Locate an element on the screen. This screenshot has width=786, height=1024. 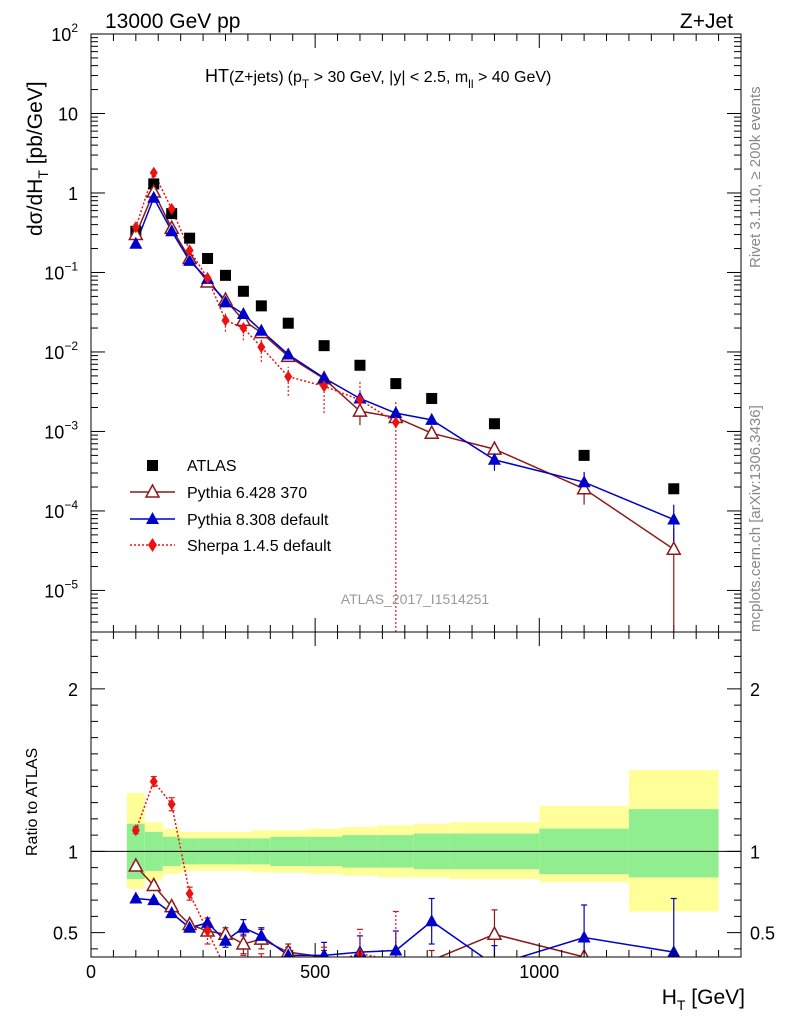
legend-label-atlas: ATLAS is located at coordinates (212, 466).